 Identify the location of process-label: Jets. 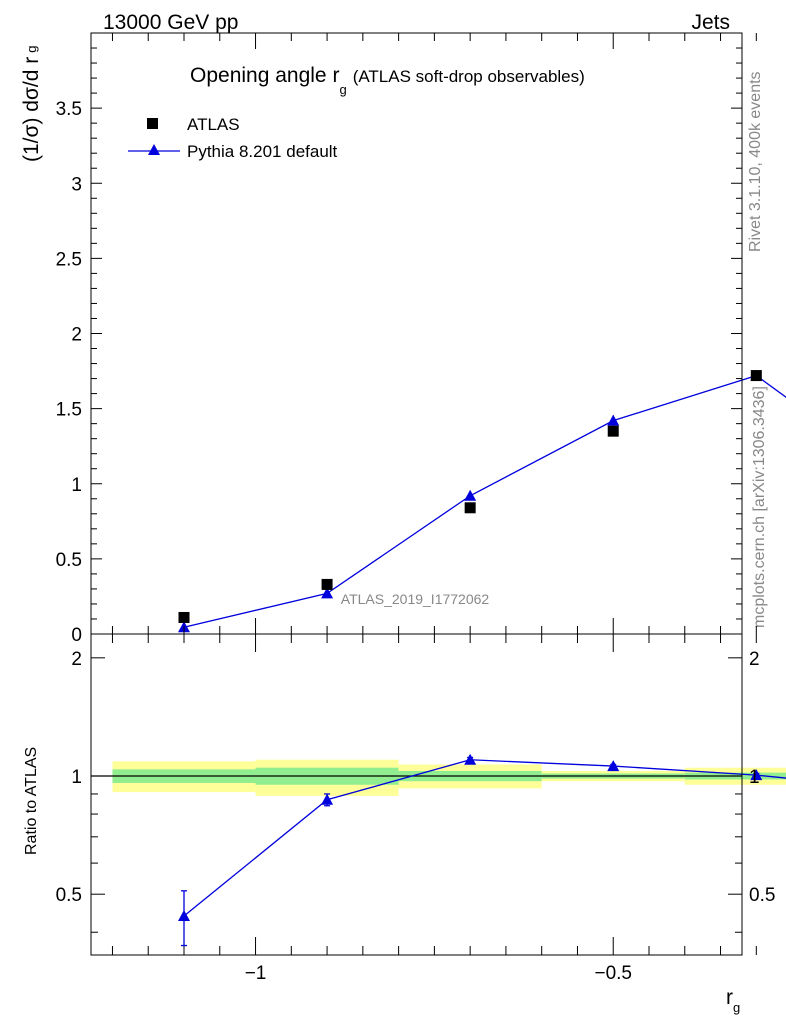
(710, 22).